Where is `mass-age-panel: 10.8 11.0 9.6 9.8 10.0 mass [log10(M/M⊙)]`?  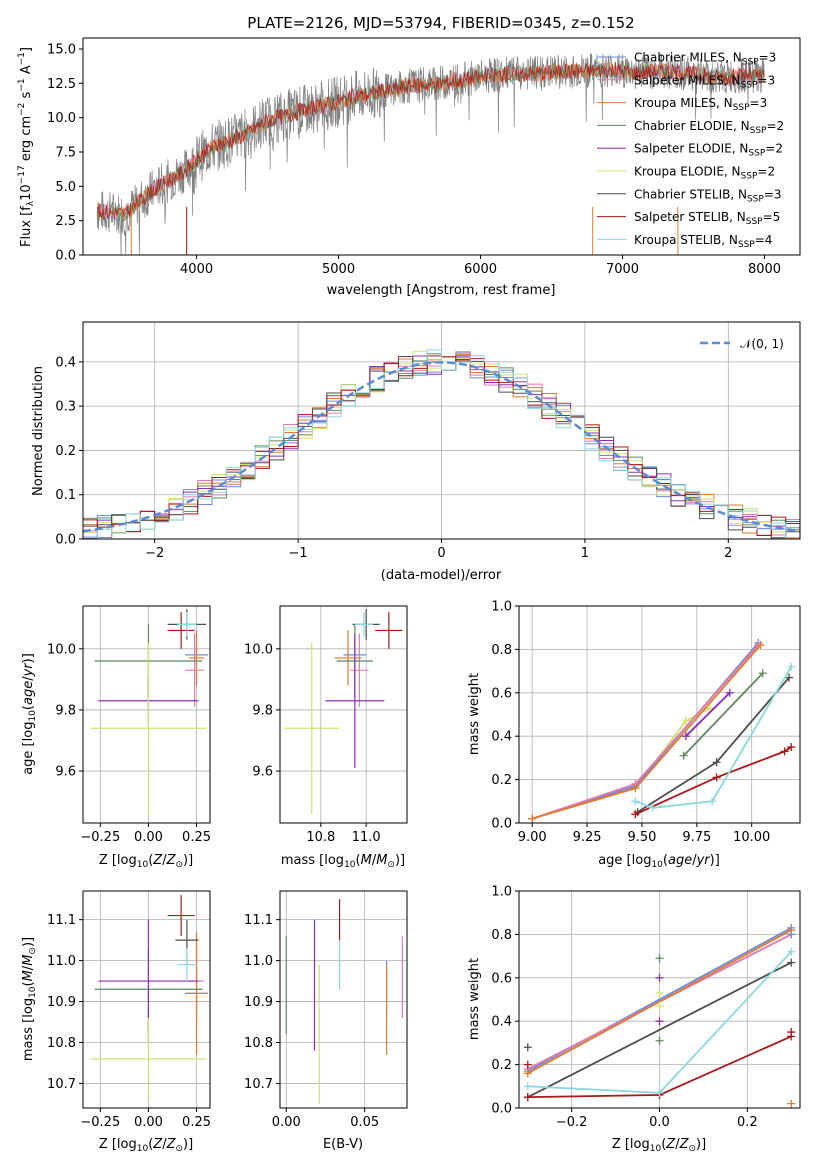
mass-age-panel: 10.8 11.0 9.6 9.8 10.0 mass [log10(M/M⊙)] is located at coordinates (326, 737).